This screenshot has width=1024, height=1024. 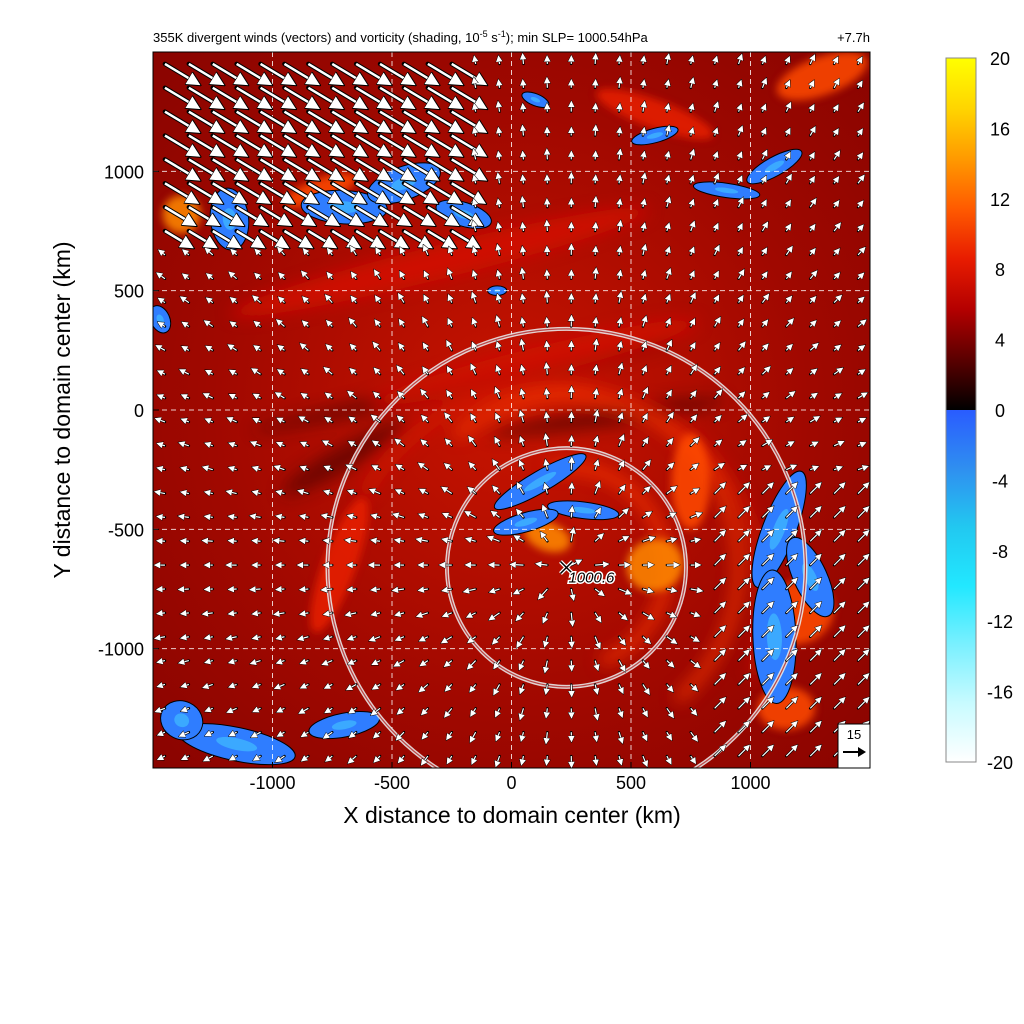 What do you see at coordinates (392, 783) in the screenshot?
I see `x-tick-label: -500` at bounding box center [392, 783].